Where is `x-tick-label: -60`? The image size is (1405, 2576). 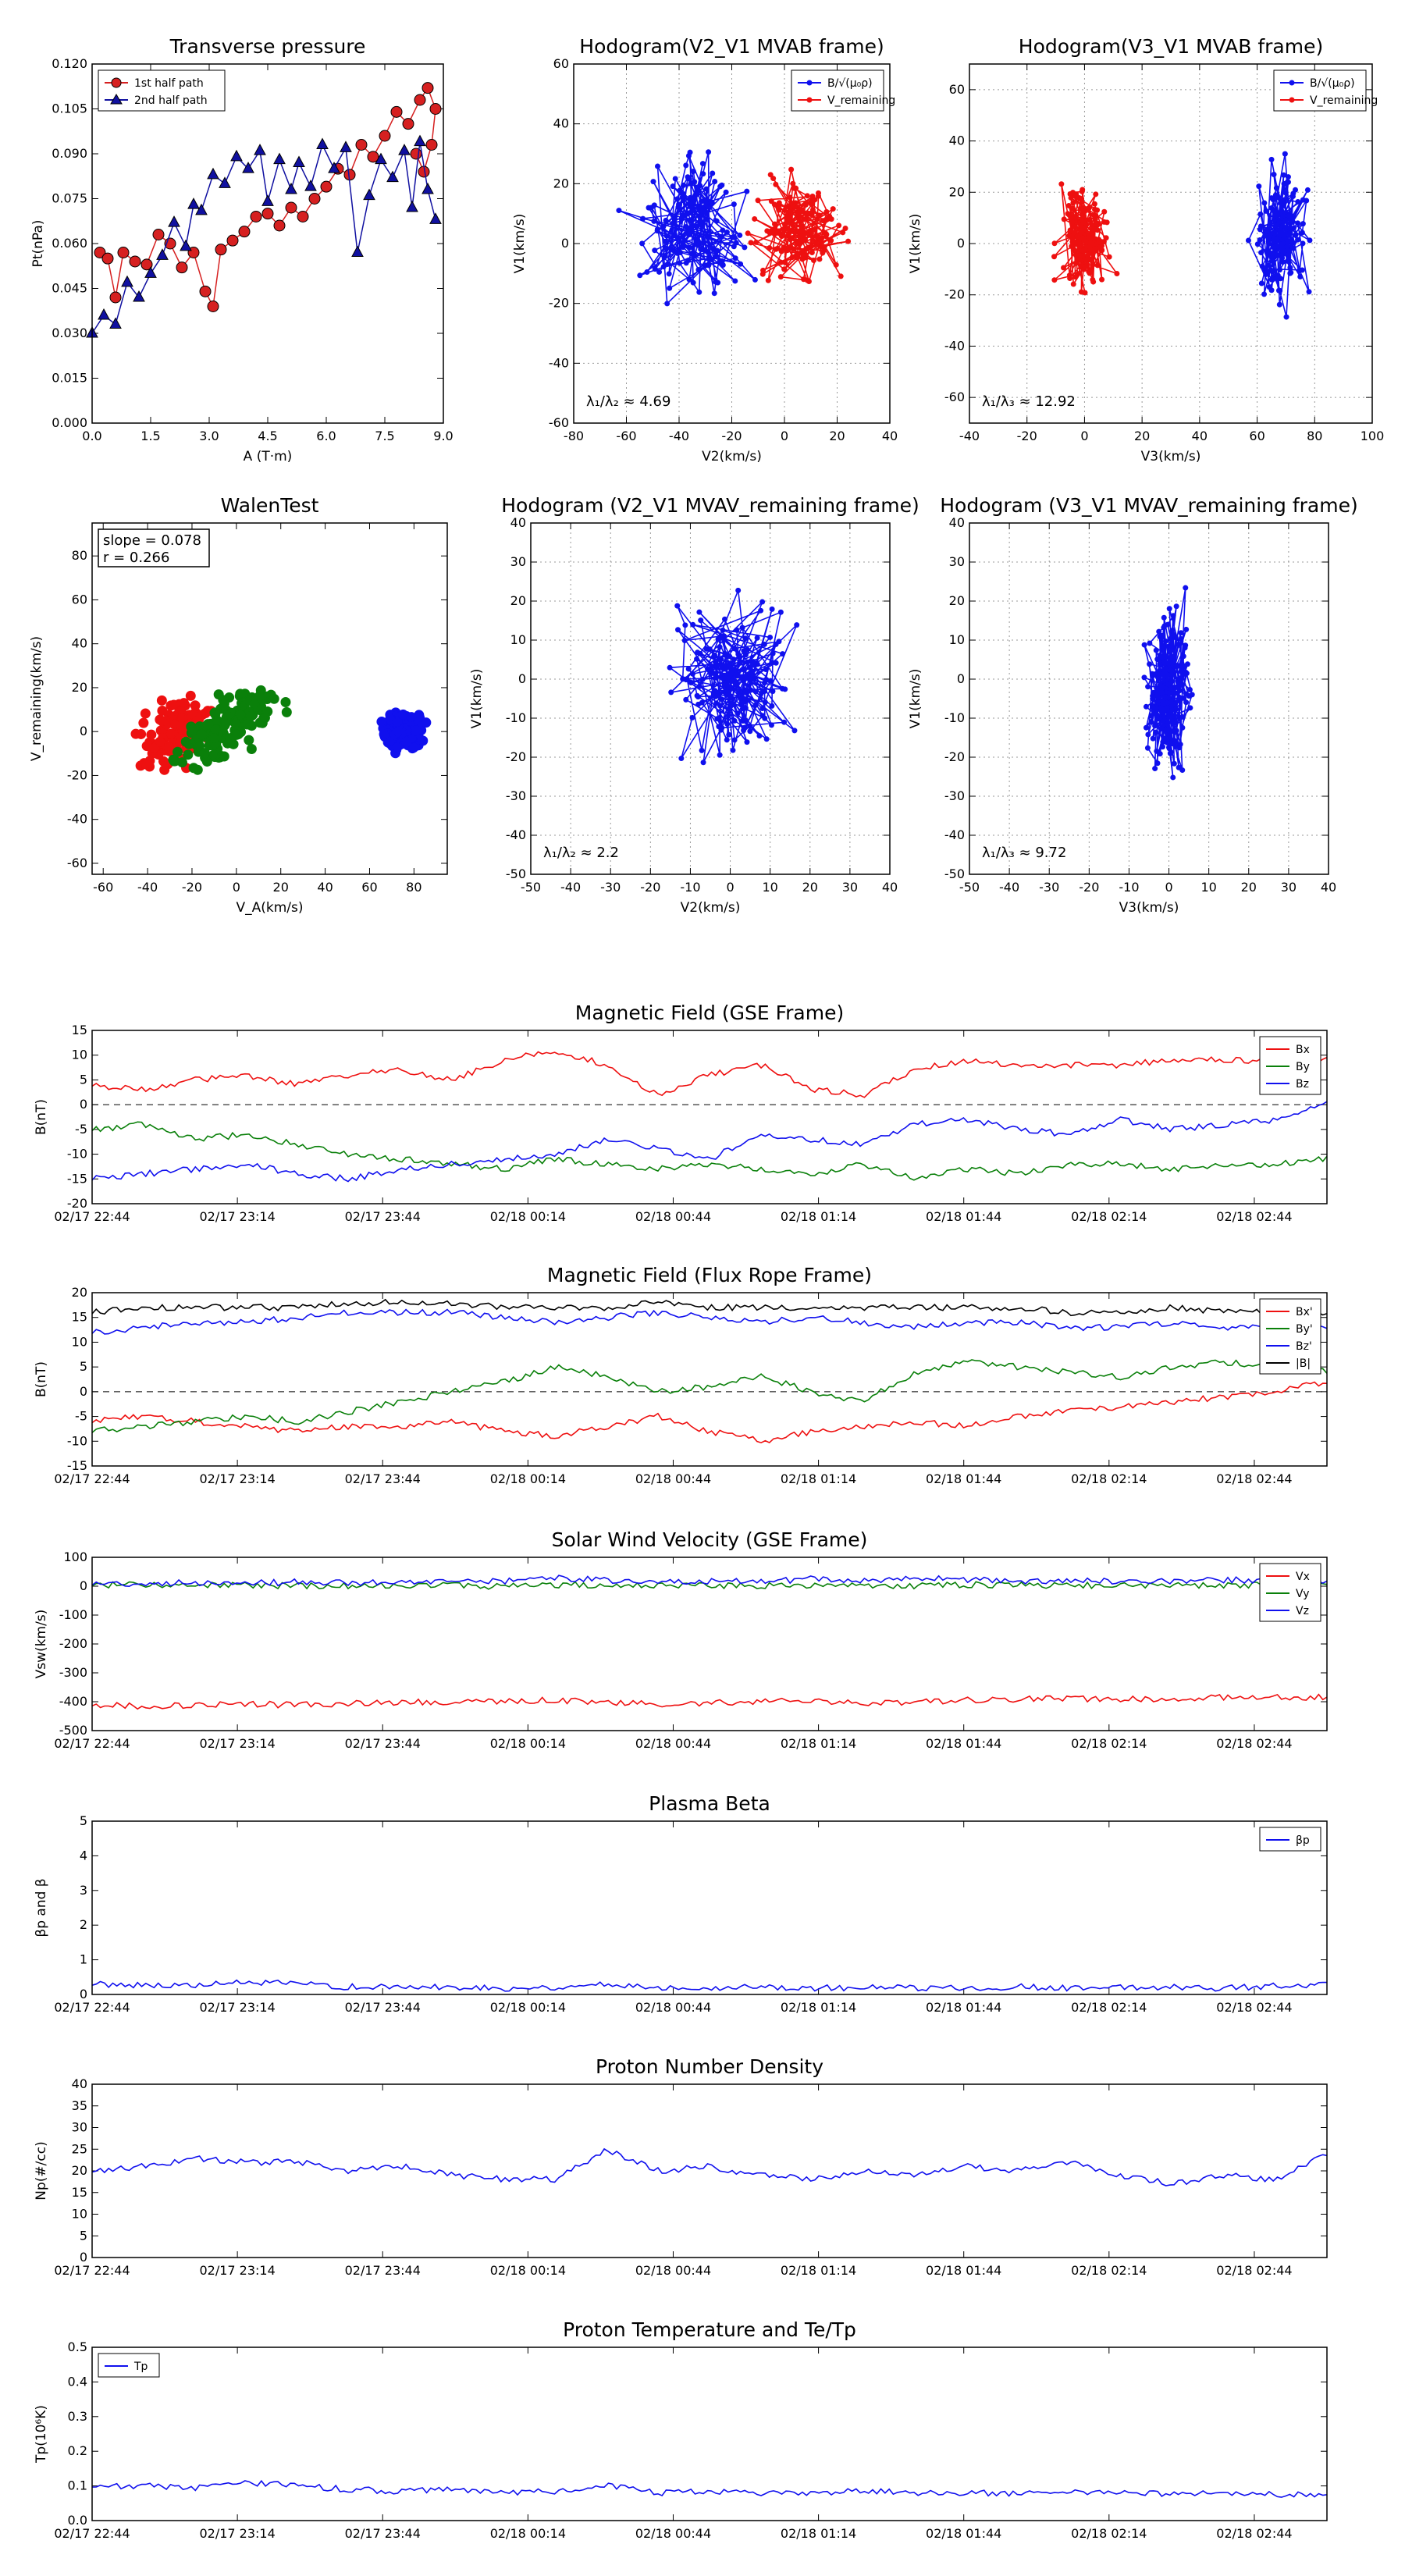
x-tick-label: -60 is located at coordinates (626, 436).